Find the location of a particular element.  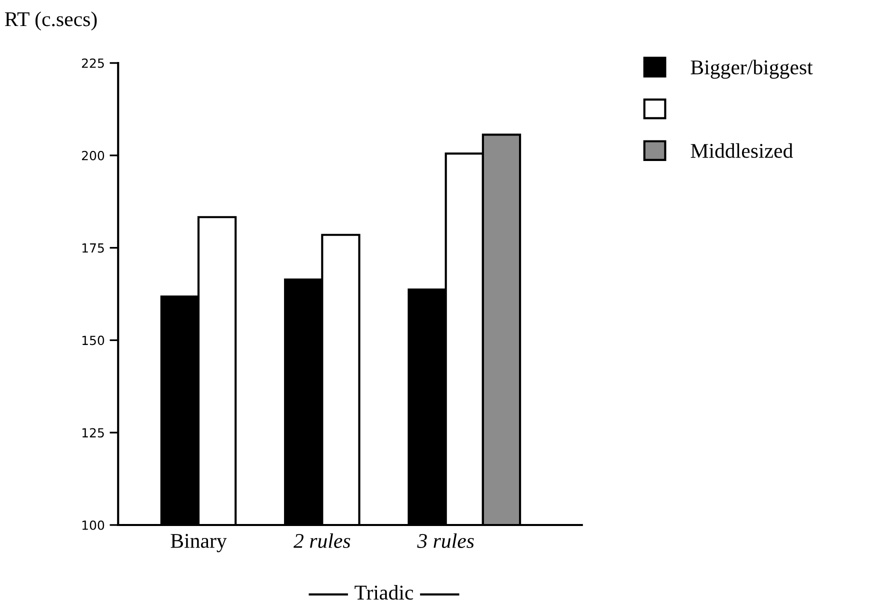

y-tick-label: 200 is located at coordinates (93, 155).